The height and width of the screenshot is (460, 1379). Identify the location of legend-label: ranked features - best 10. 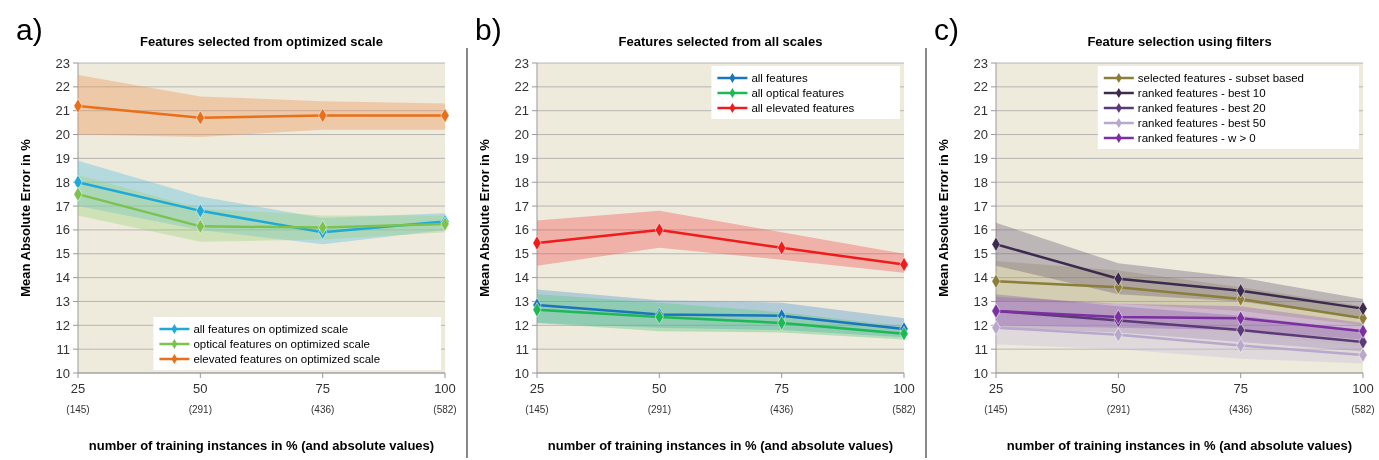
(1201, 93).